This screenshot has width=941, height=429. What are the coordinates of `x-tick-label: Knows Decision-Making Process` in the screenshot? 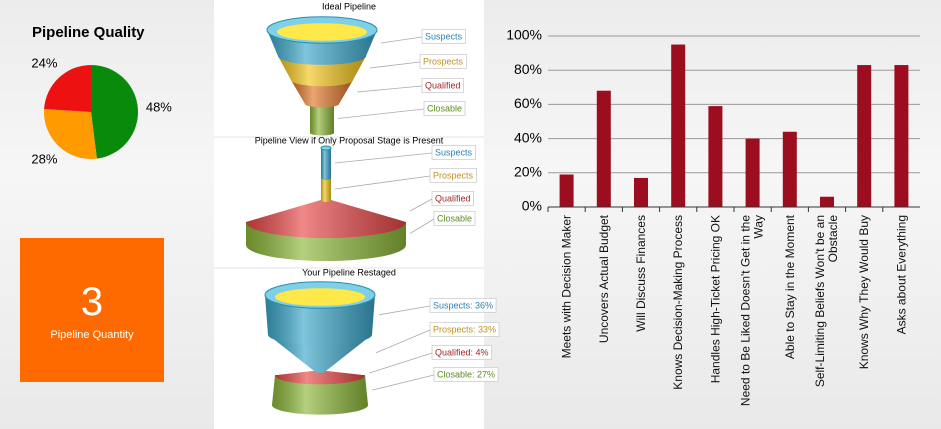 It's located at (677, 302).